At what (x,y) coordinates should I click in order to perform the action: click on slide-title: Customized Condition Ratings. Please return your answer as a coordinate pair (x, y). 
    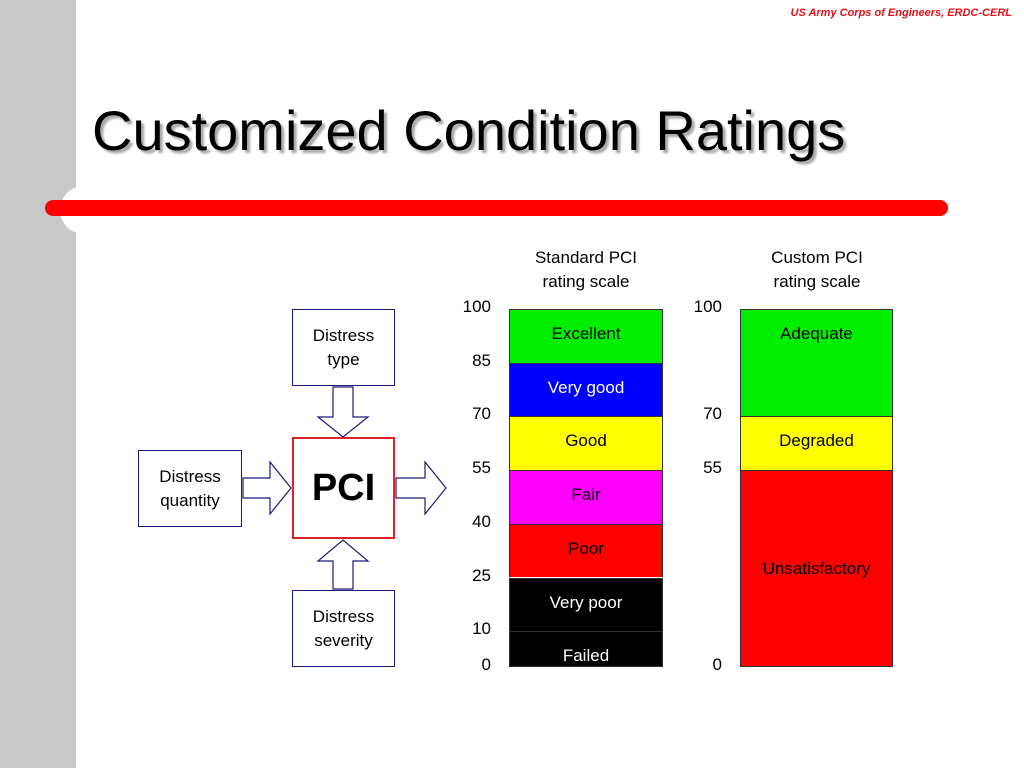
    Looking at the image, I should click on (469, 130).